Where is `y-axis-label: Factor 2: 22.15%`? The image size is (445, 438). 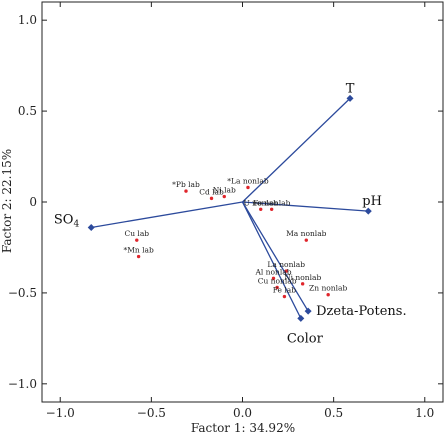 y-axis-label: Factor 2: 22.15% is located at coordinates (7, 201).